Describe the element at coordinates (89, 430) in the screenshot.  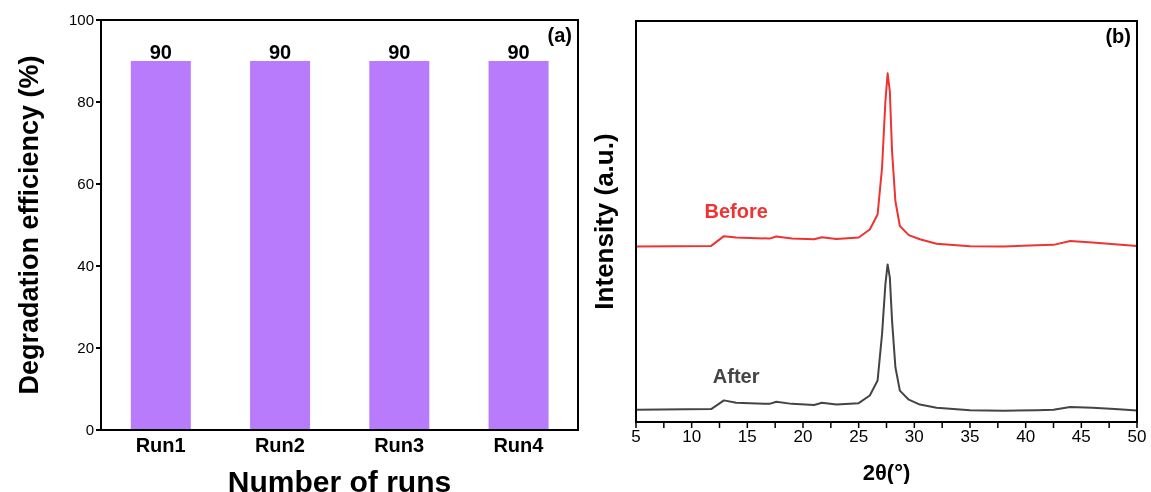
I see `y-tick-label: 0` at that location.